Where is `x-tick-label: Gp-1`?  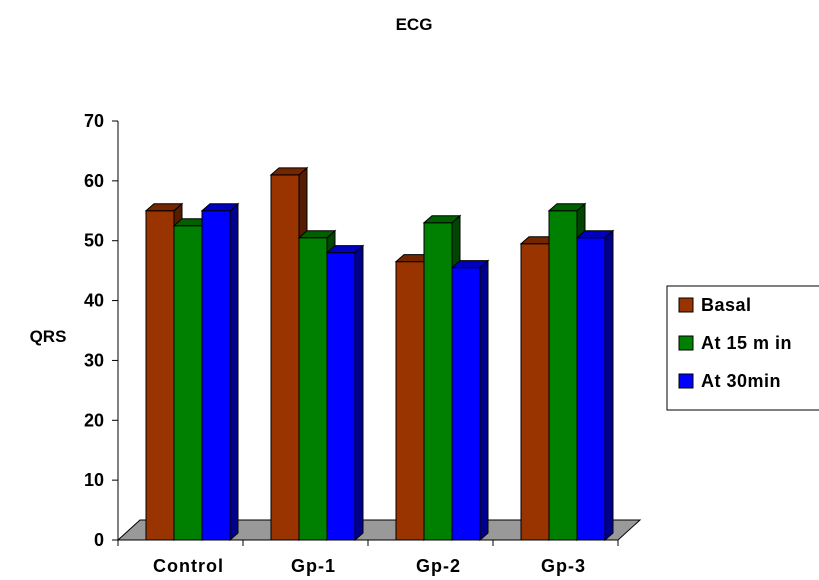
x-tick-label: Gp-1 is located at coordinates (313, 566).